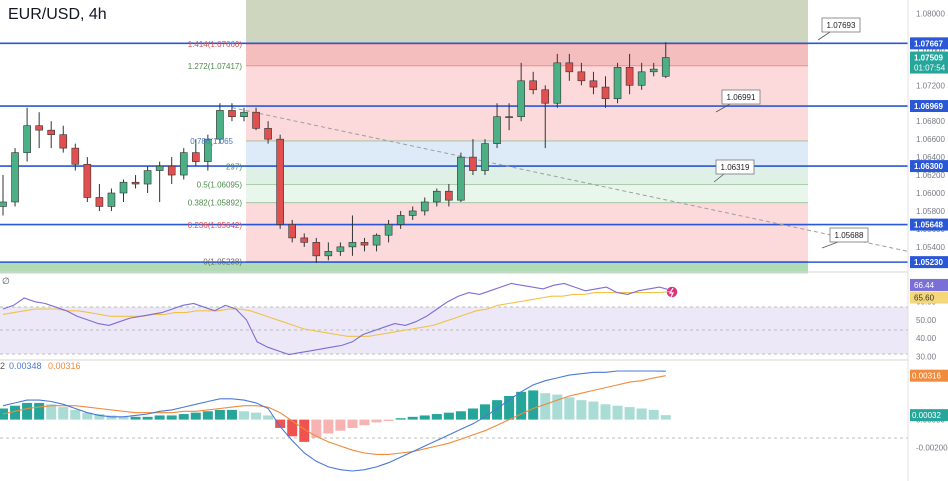 The width and height of the screenshot is (948, 481). Describe the element at coordinates (64, 366) in the screenshot. I see `signal-header-value: 0.00316` at that location.